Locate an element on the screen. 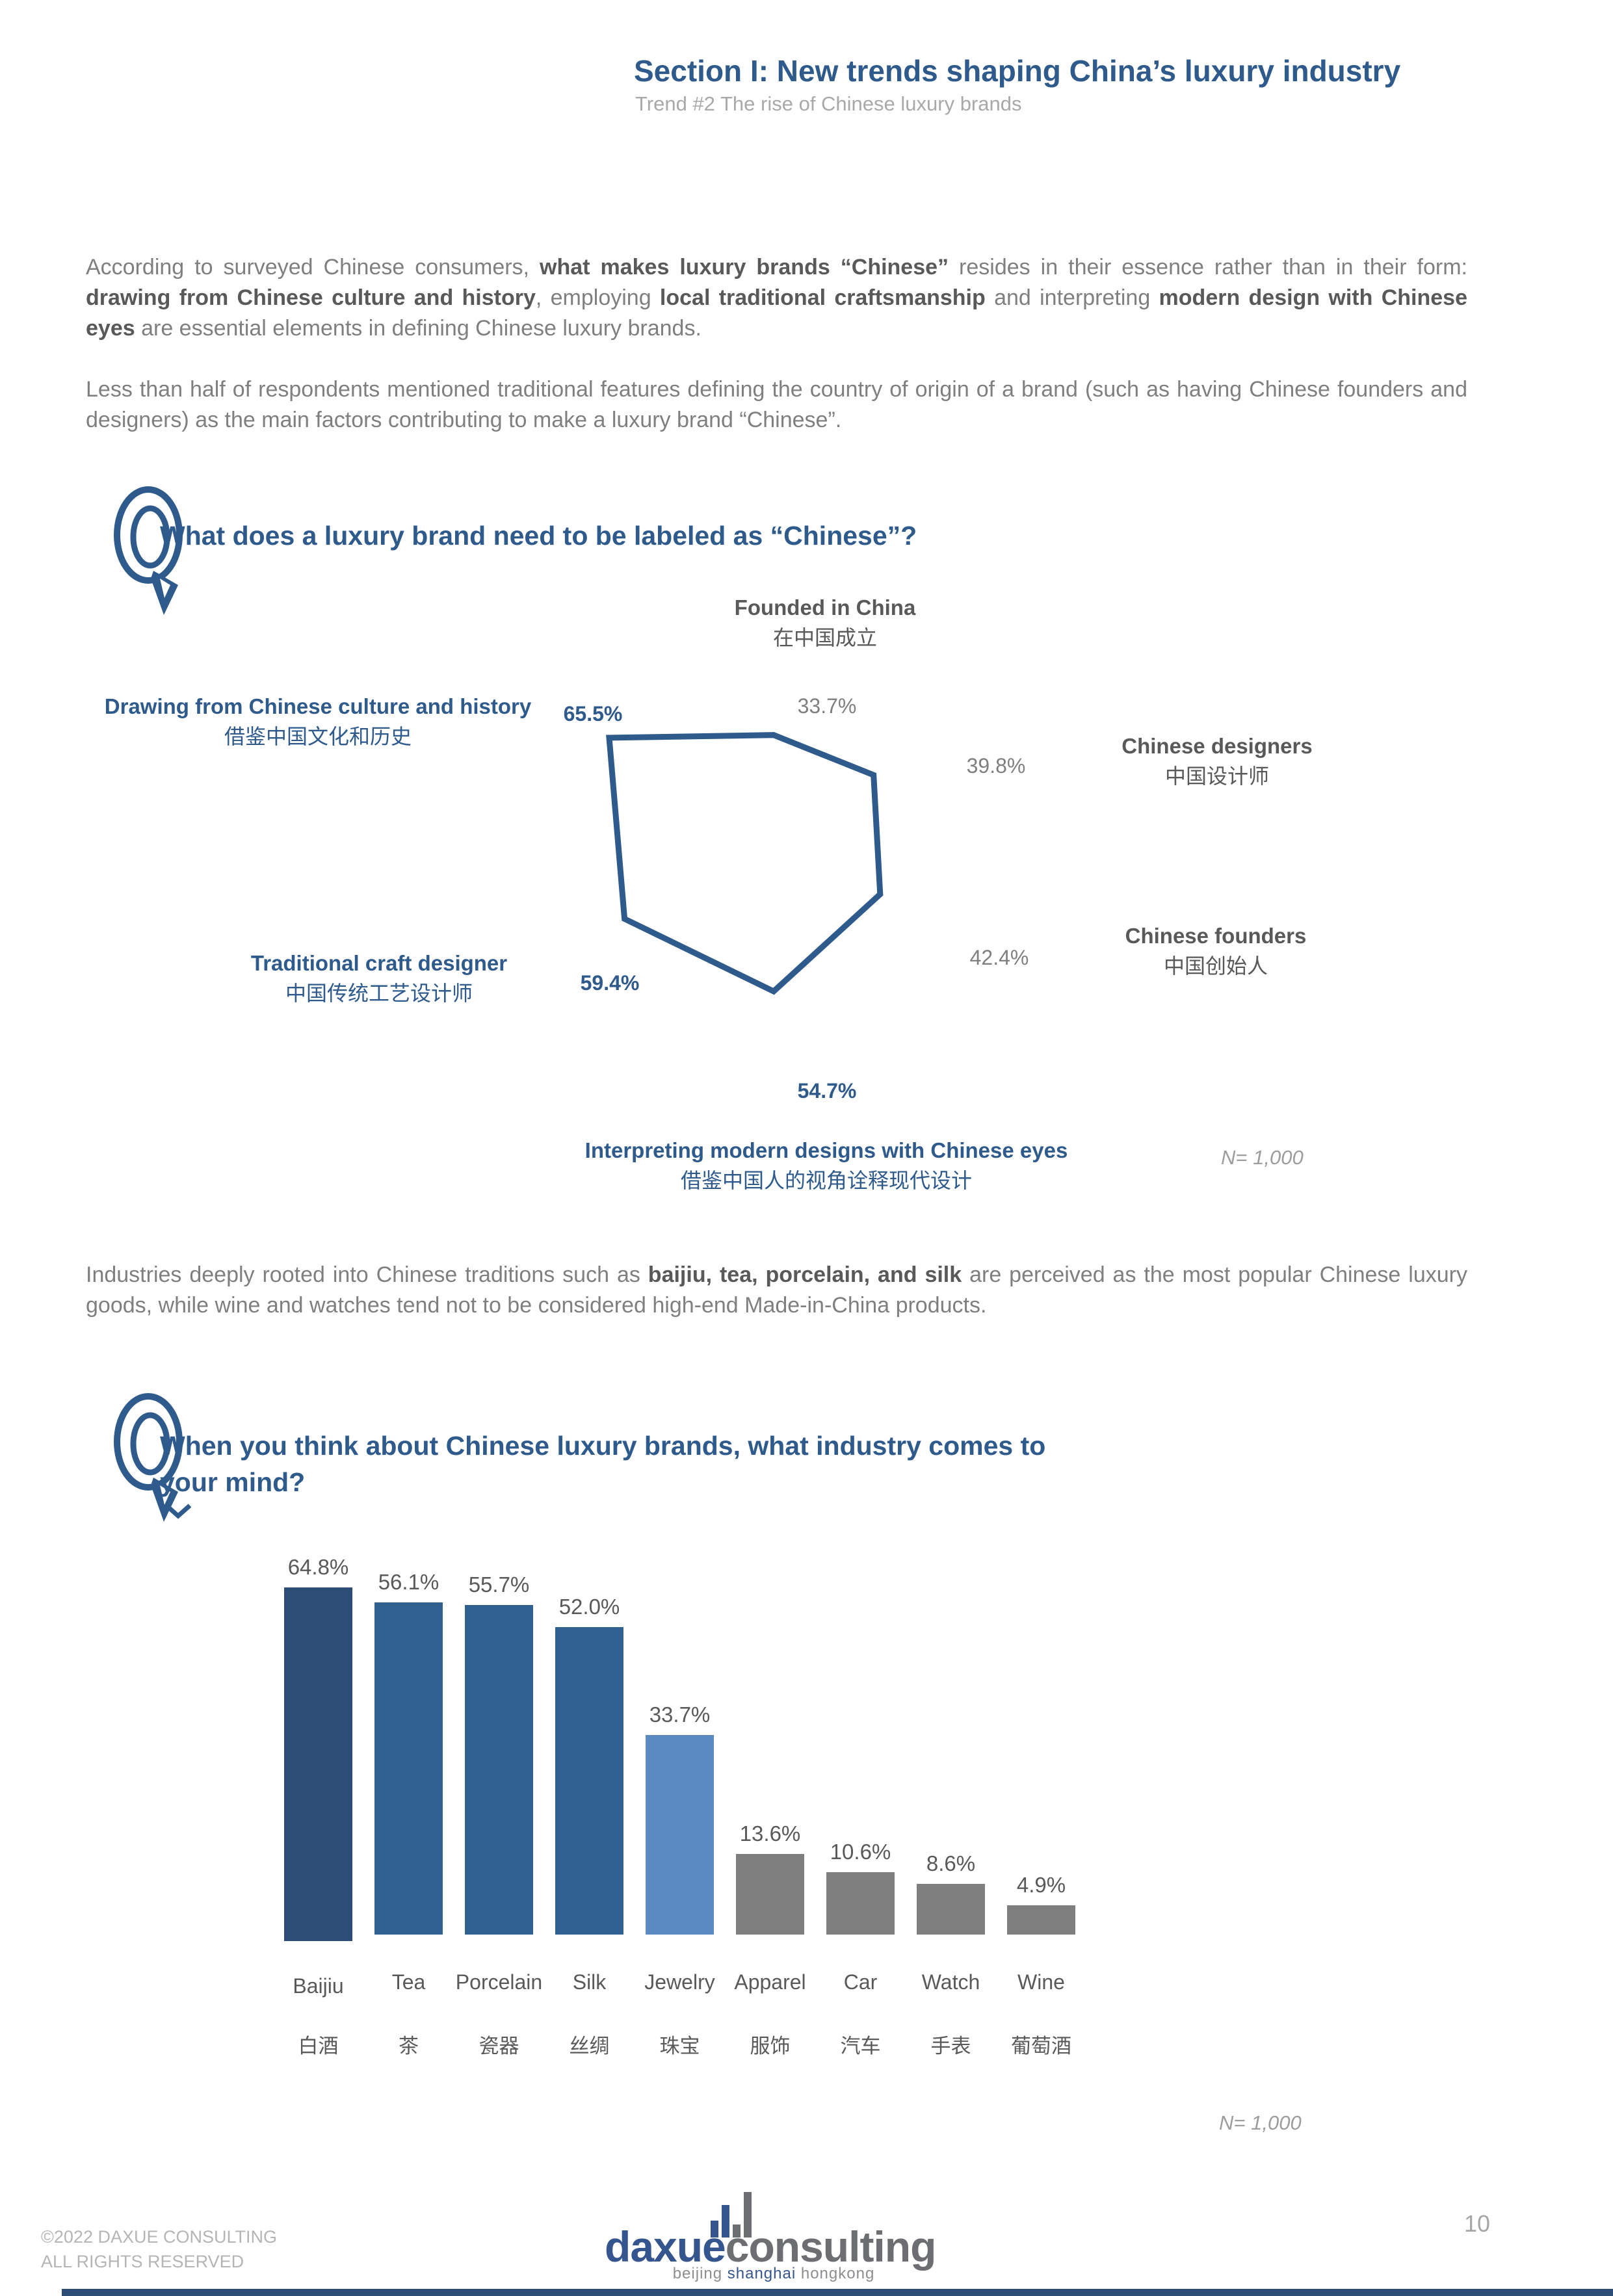  radar-value-founded: 33.7% is located at coordinates (827, 706).